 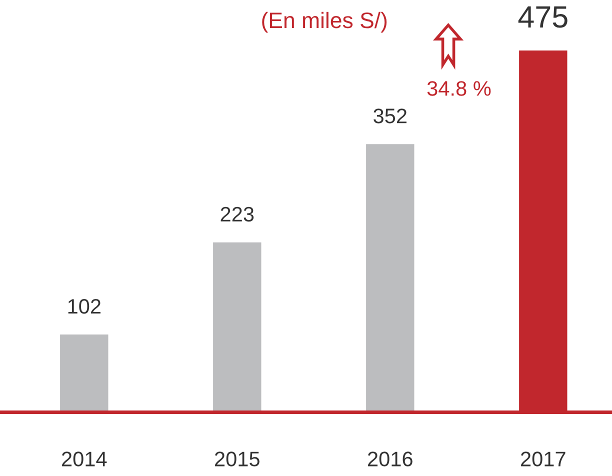 What do you see at coordinates (543, 17) in the screenshot?
I see `data-label: 475` at bounding box center [543, 17].